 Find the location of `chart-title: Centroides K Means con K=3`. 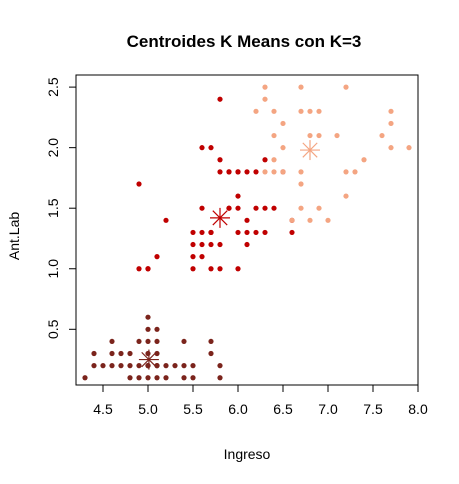

chart-title: Centroides K Means con K=3 is located at coordinates (244, 41).